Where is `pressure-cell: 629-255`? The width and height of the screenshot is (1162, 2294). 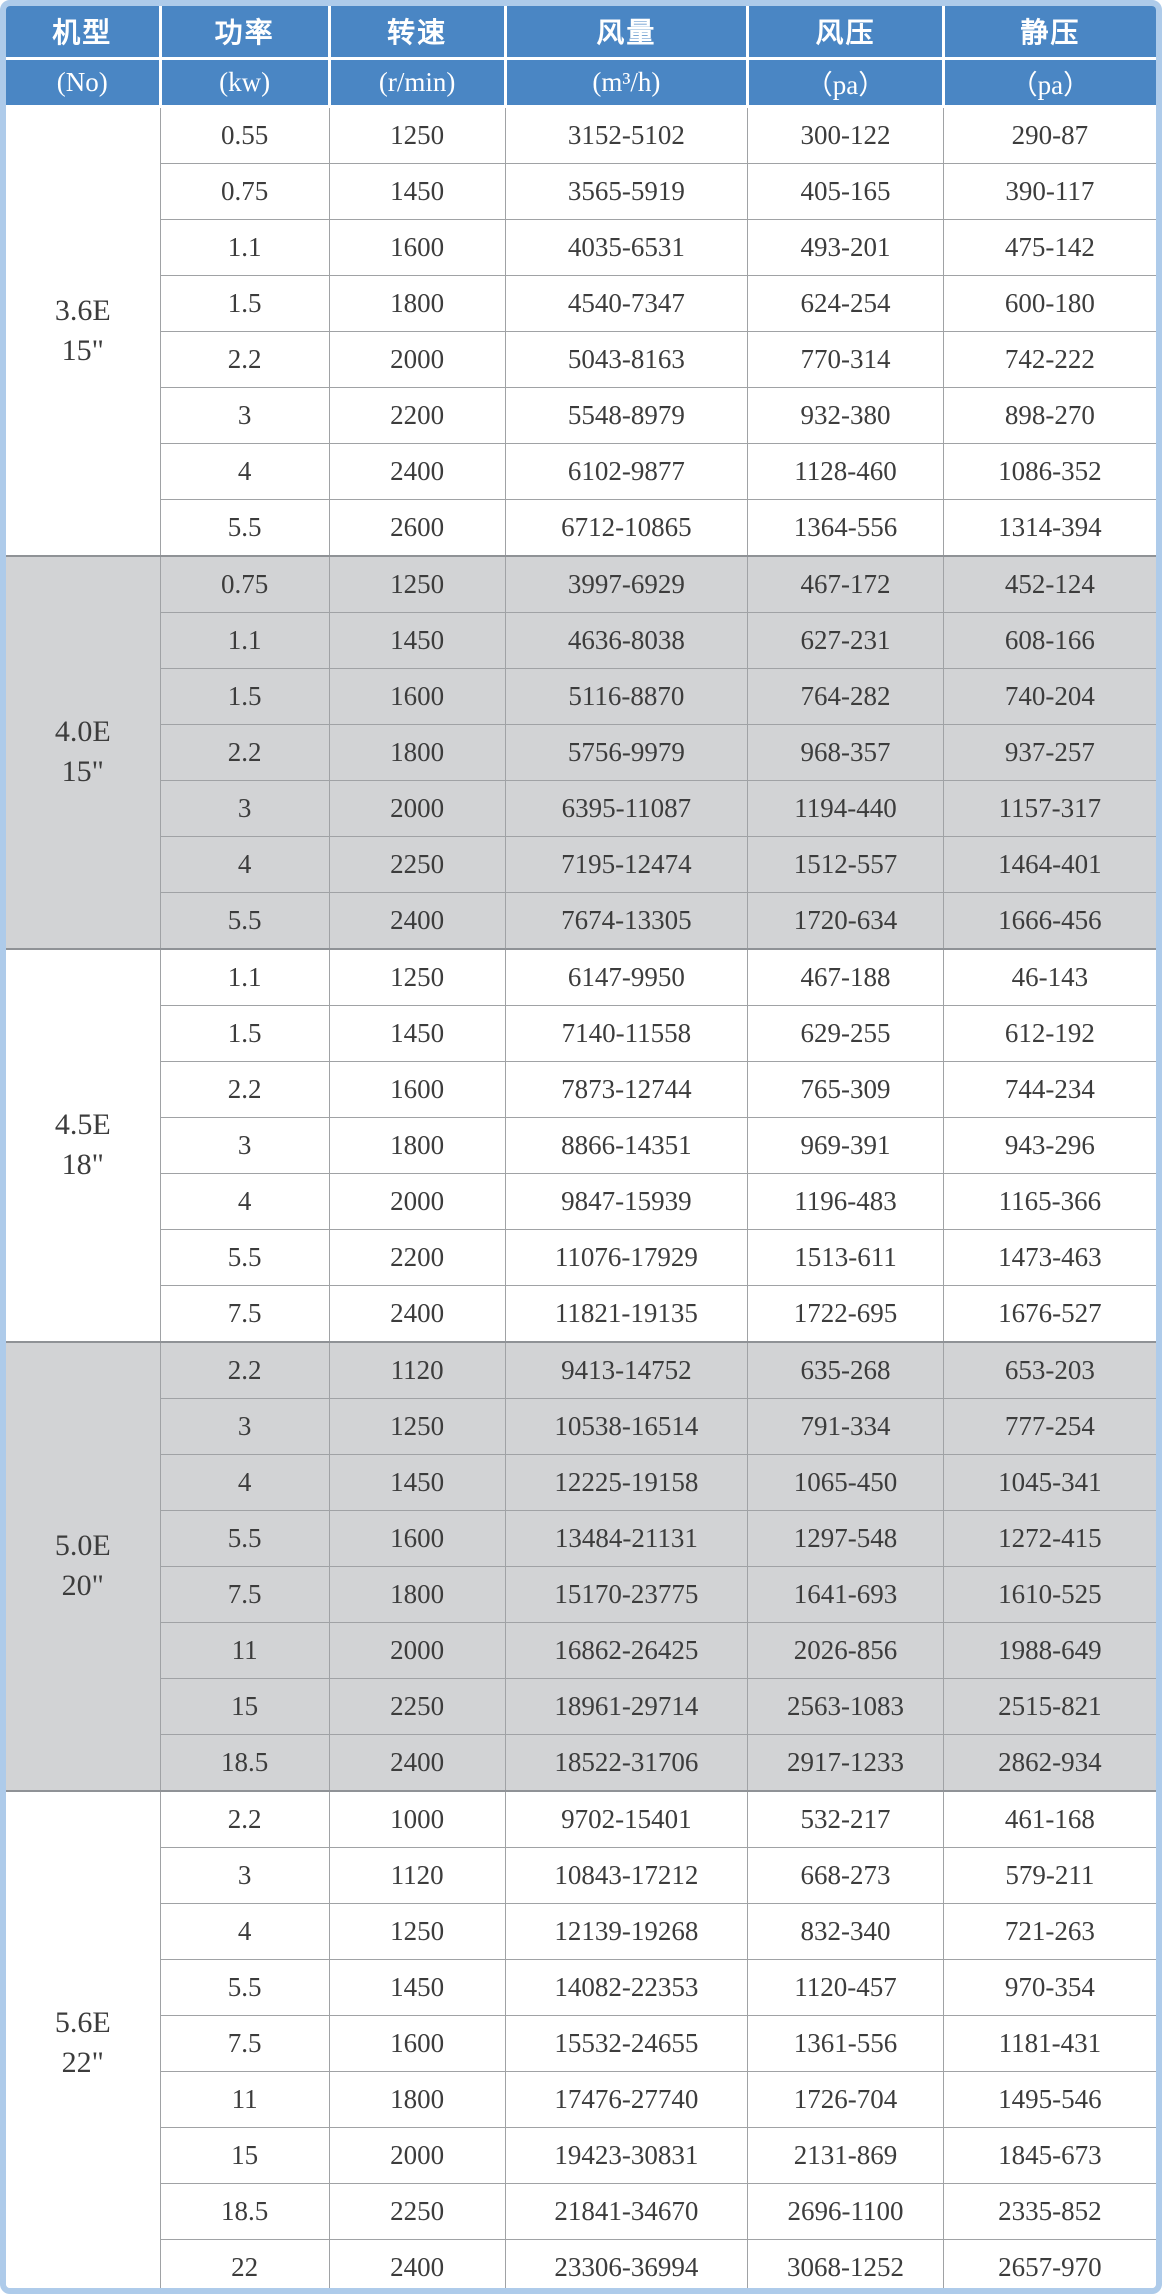
pressure-cell: 629-255 is located at coordinates (845, 1033).